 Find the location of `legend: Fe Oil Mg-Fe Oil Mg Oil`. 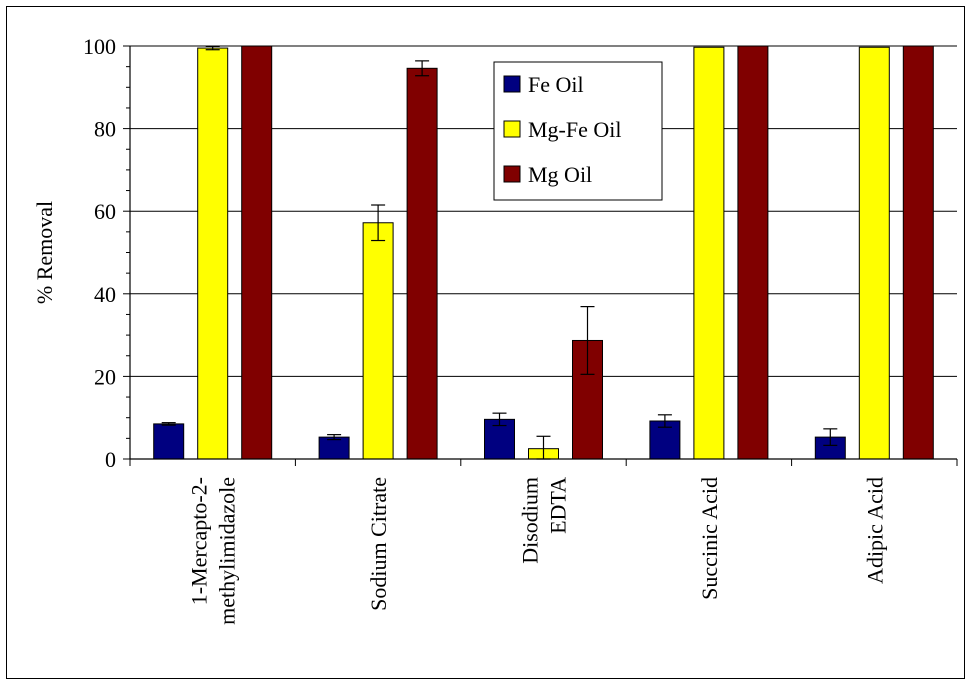

legend: Fe Oil Mg-Fe Oil Mg Oil is located at coordinates (578, 131).